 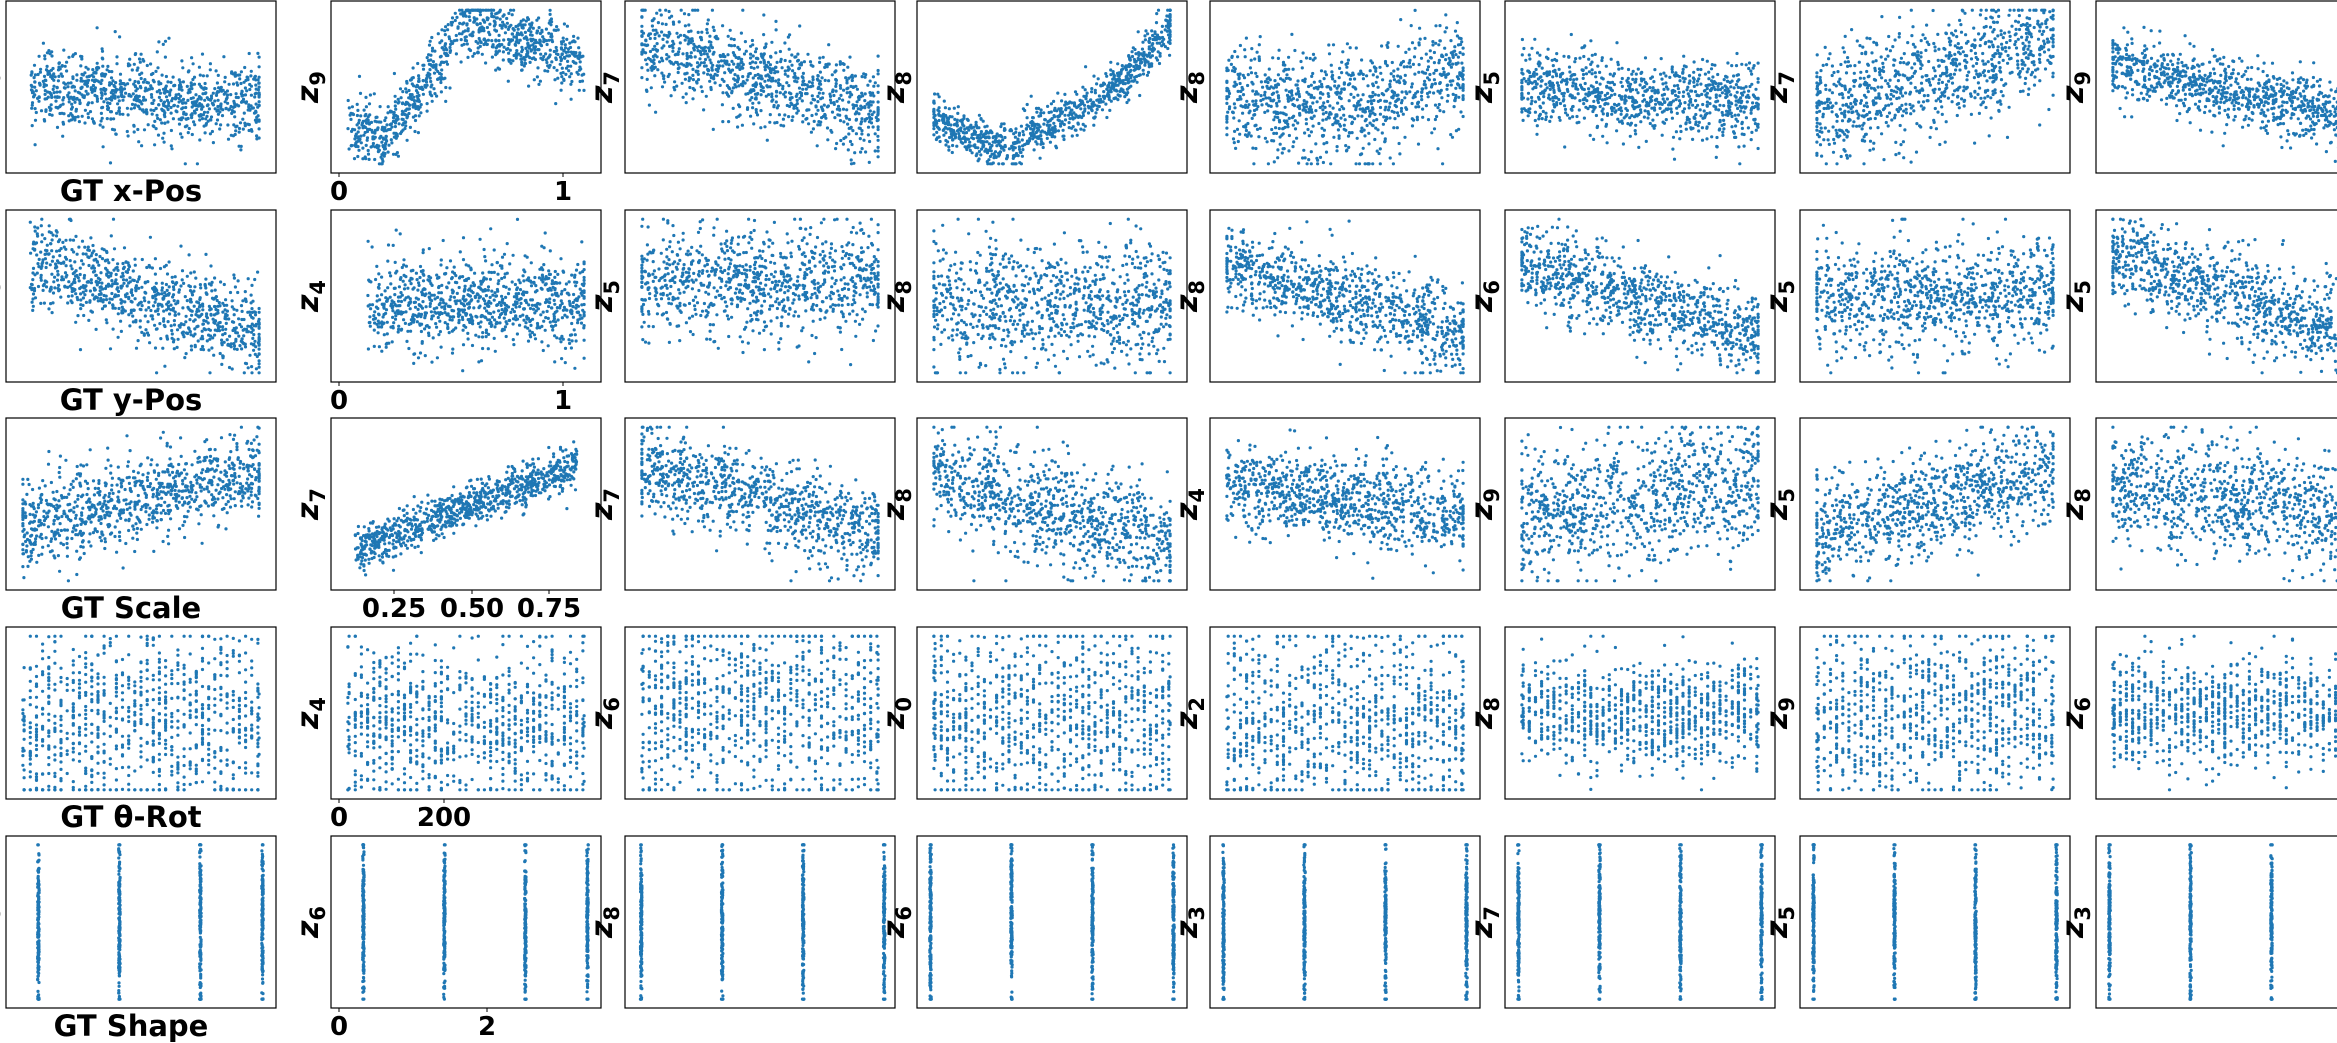 I want to click on panel-r0-c0: z6 GT x-Pos, so click(x=138, y=104).